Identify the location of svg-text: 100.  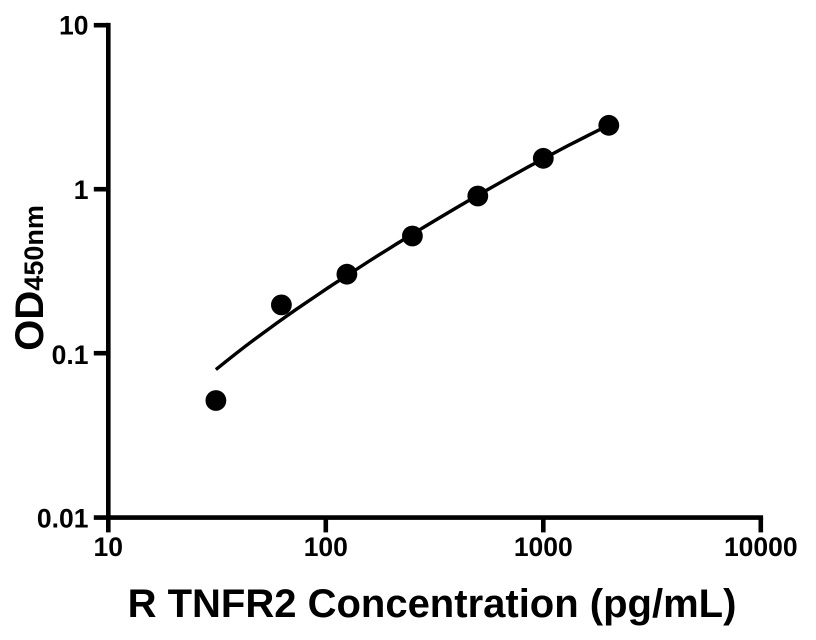
(326, 547).